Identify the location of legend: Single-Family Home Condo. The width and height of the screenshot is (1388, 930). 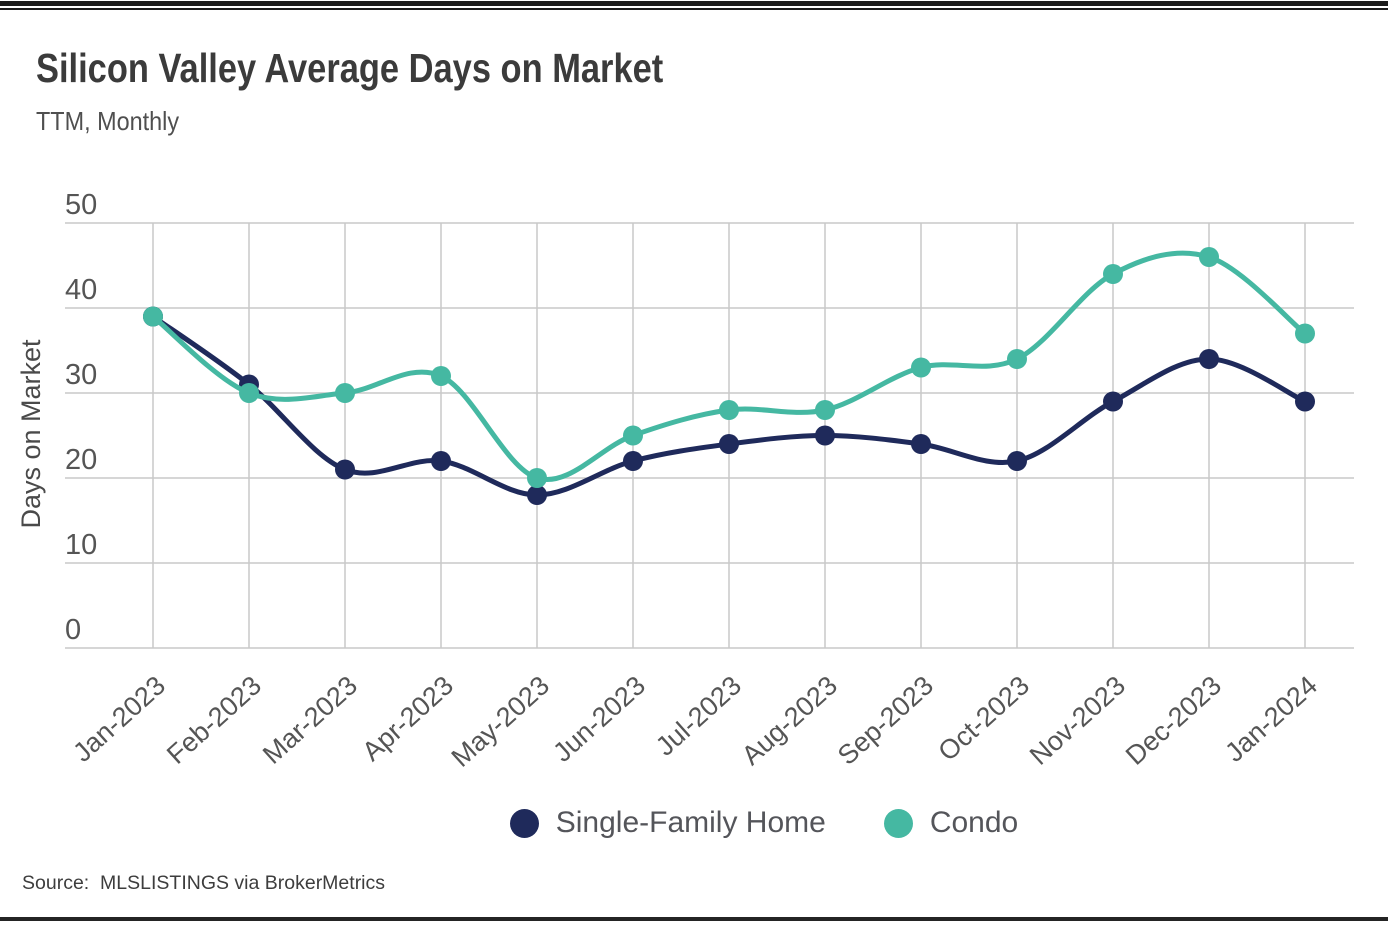
(729, 823).